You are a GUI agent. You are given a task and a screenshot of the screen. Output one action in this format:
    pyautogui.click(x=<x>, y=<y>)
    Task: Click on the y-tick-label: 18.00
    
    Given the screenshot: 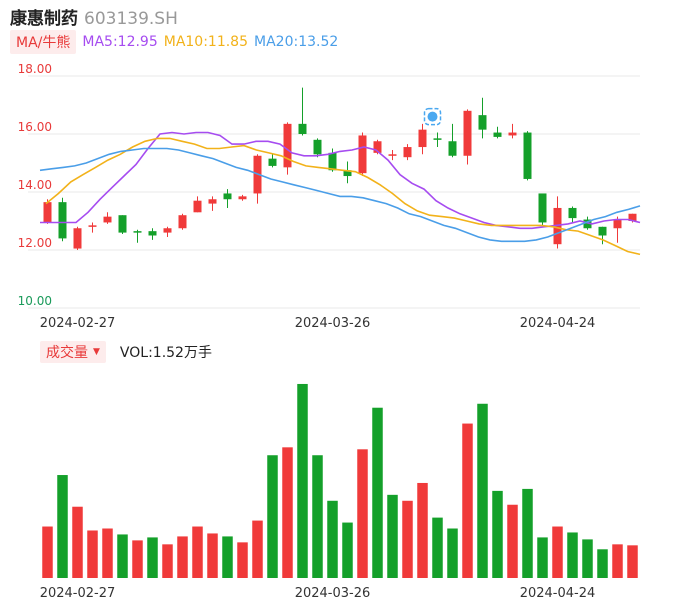 What is the action you would take?
    pyautogui.click(x=35, y=69)
    